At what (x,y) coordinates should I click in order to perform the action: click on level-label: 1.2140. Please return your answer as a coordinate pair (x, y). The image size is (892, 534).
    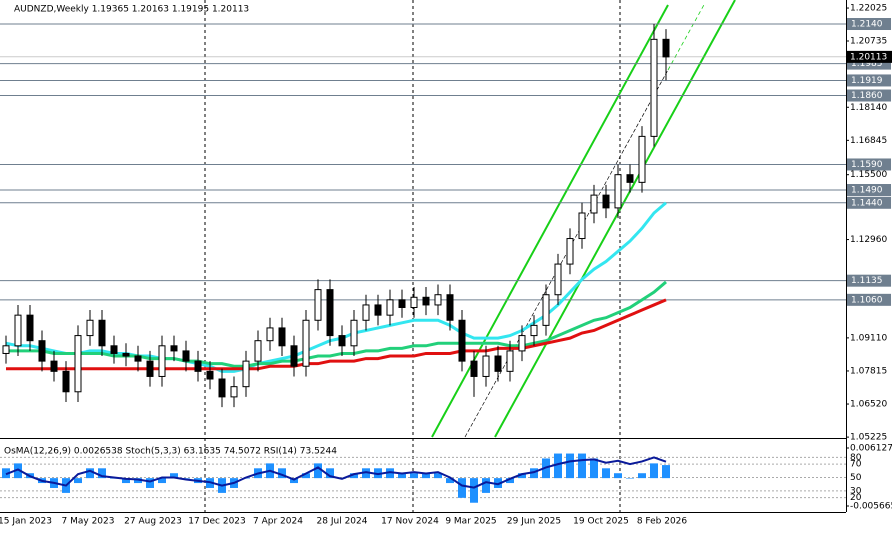
    Looking at the image, I should click on (867, 25).